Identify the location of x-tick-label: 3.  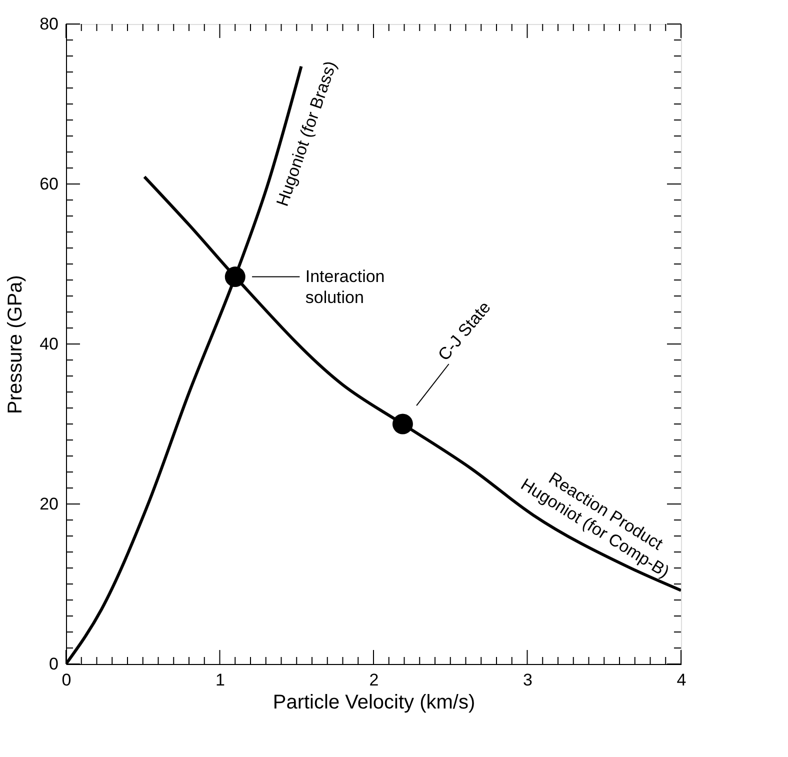
(527, 680).